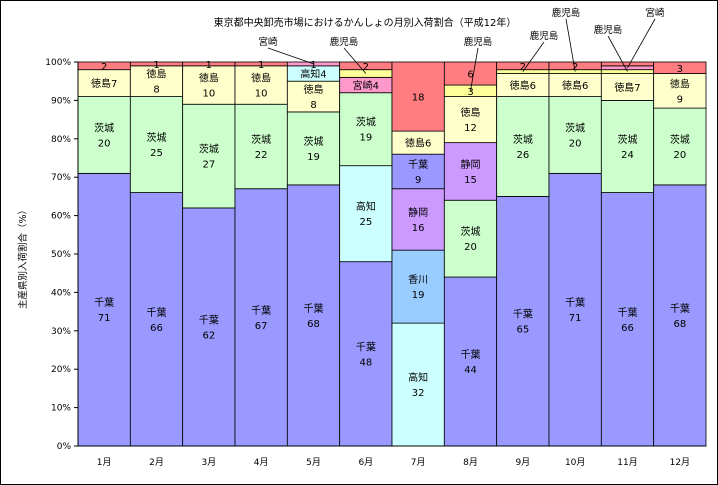  I want to click on bar-segment-label: 66, so click(627, 328).